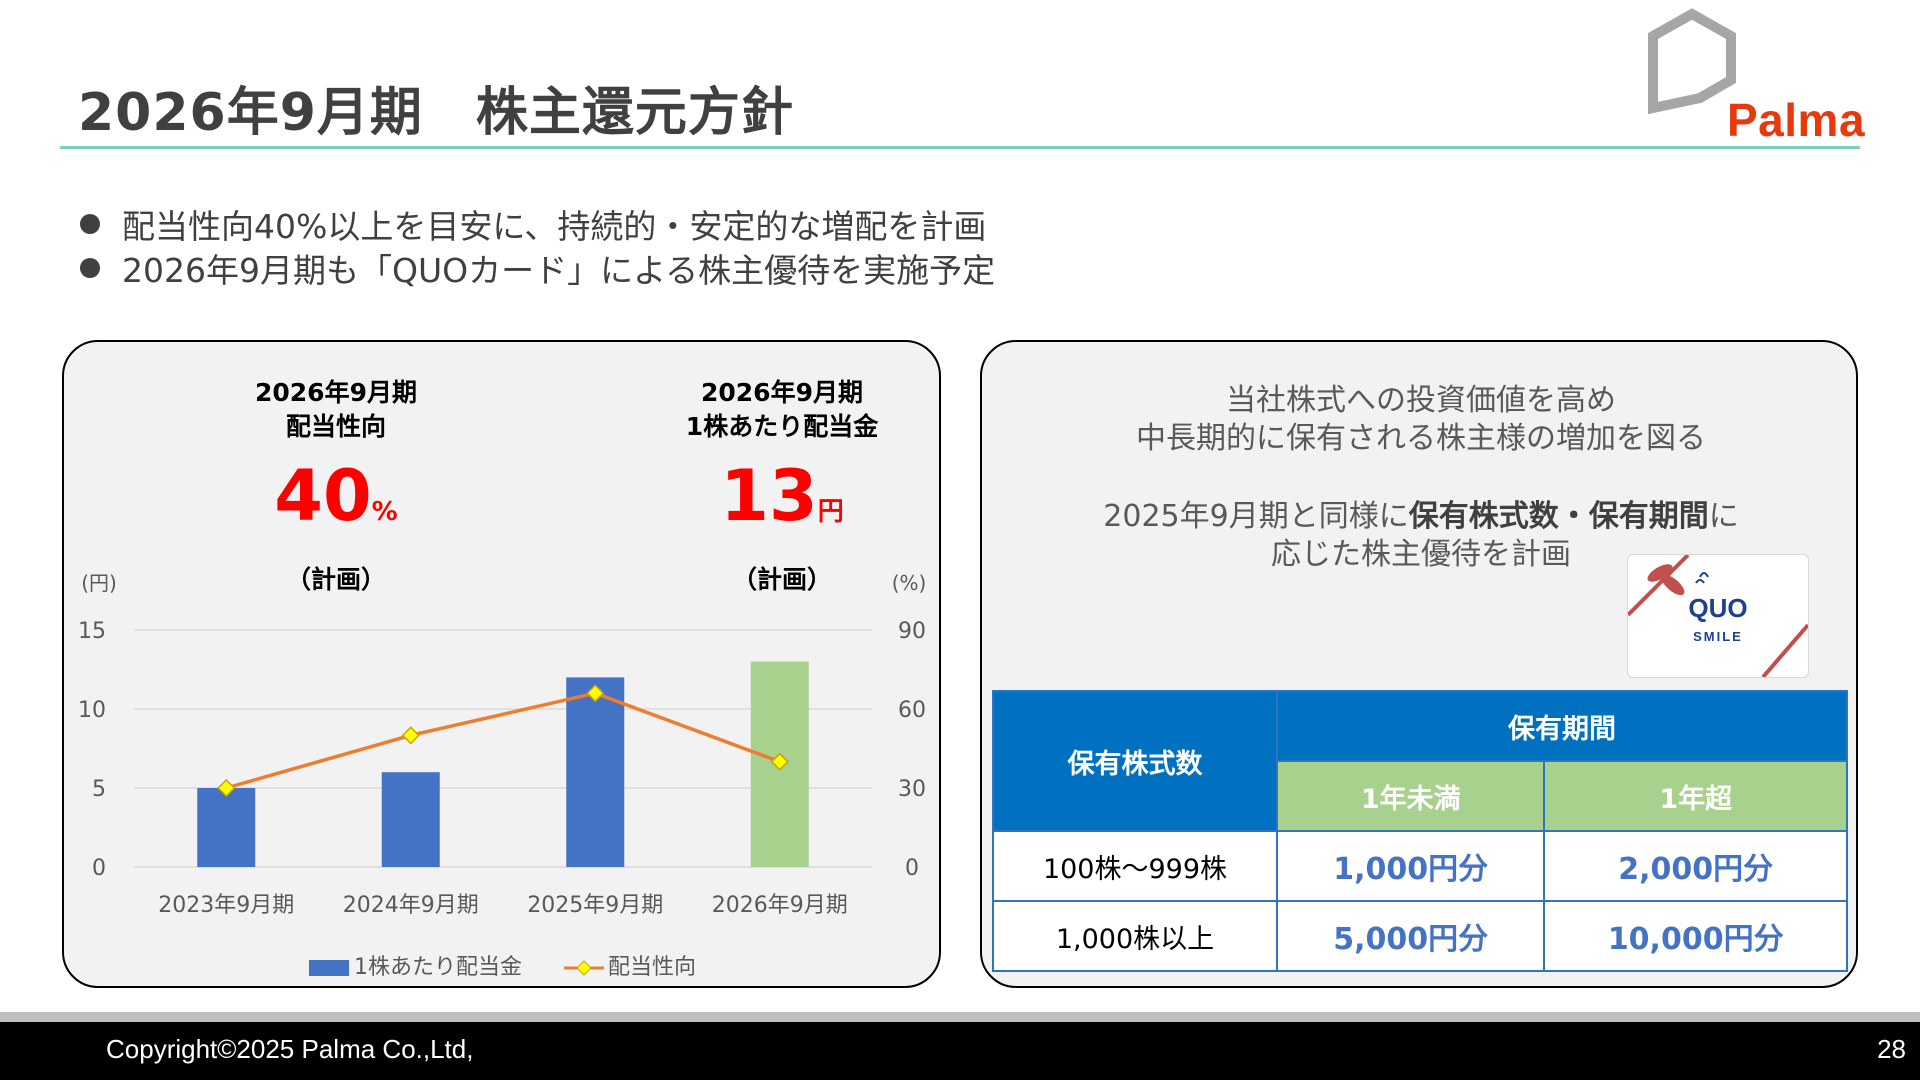 This screenshot has height=1080, width=1920. Describe the element at coordinates (652, 967) in the screenshot. I see `legend-label-payout: 配当性向` at that location.